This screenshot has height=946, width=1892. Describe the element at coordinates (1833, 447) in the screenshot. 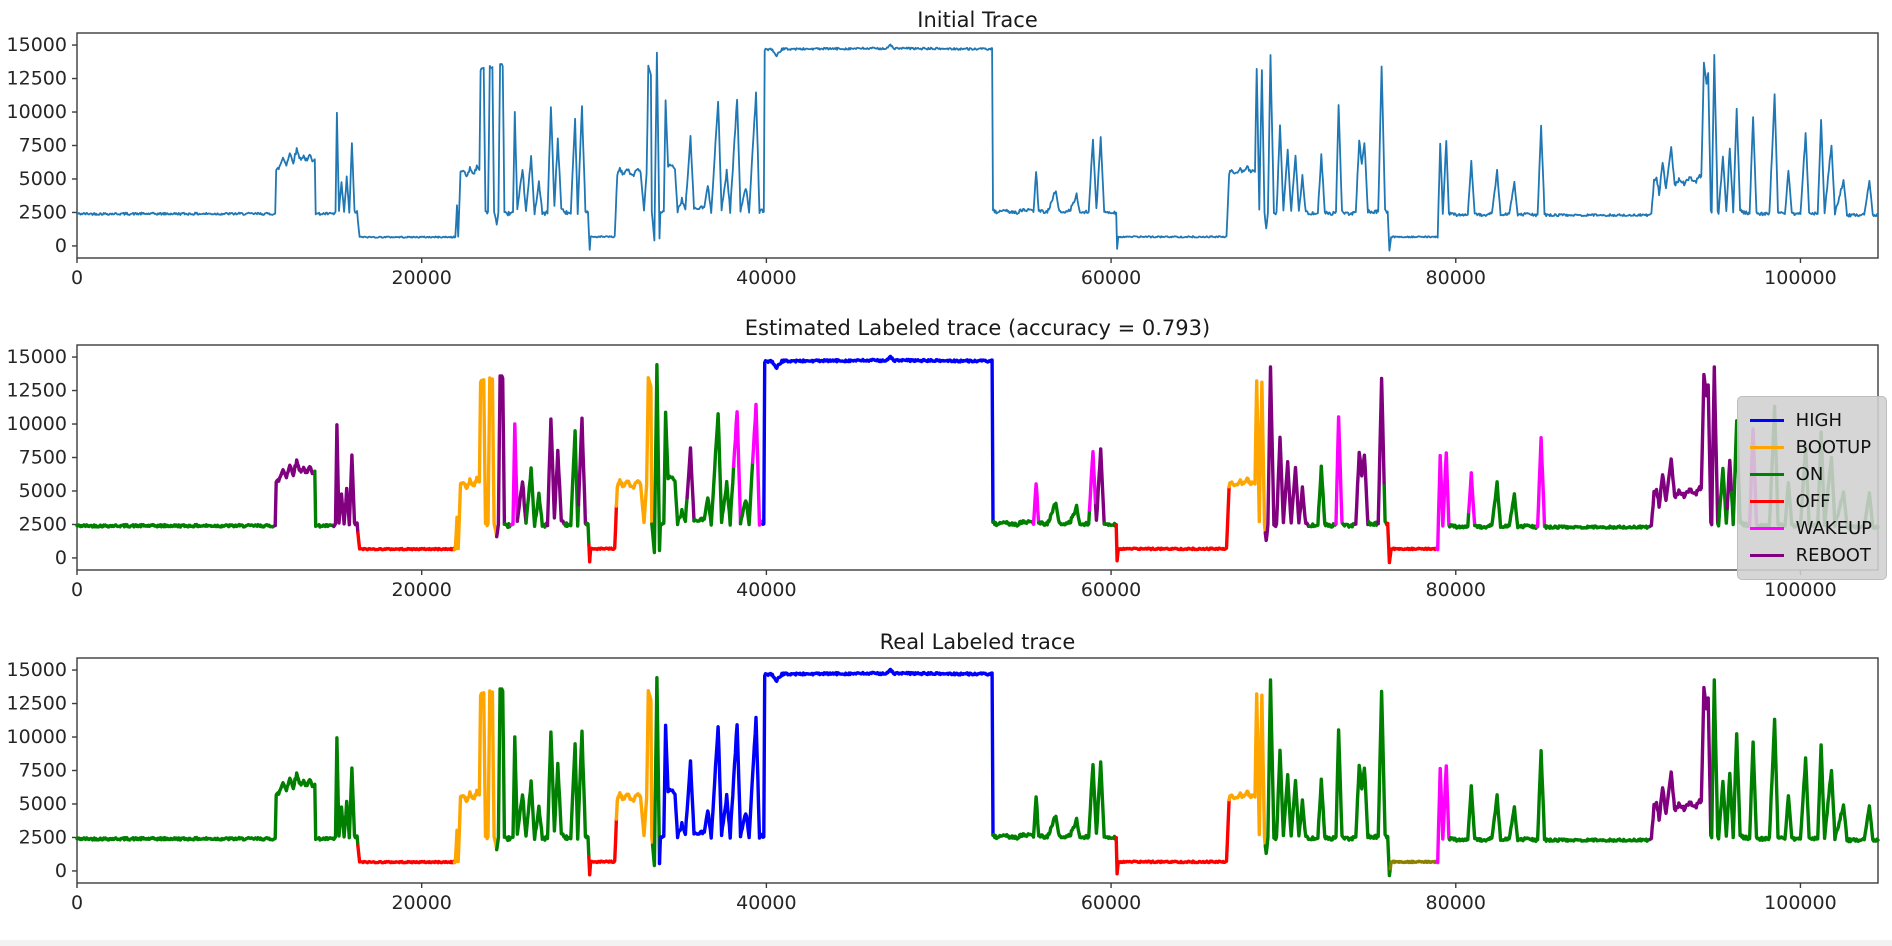

I see `legend-label-bootup: BOOTUP` at that location.